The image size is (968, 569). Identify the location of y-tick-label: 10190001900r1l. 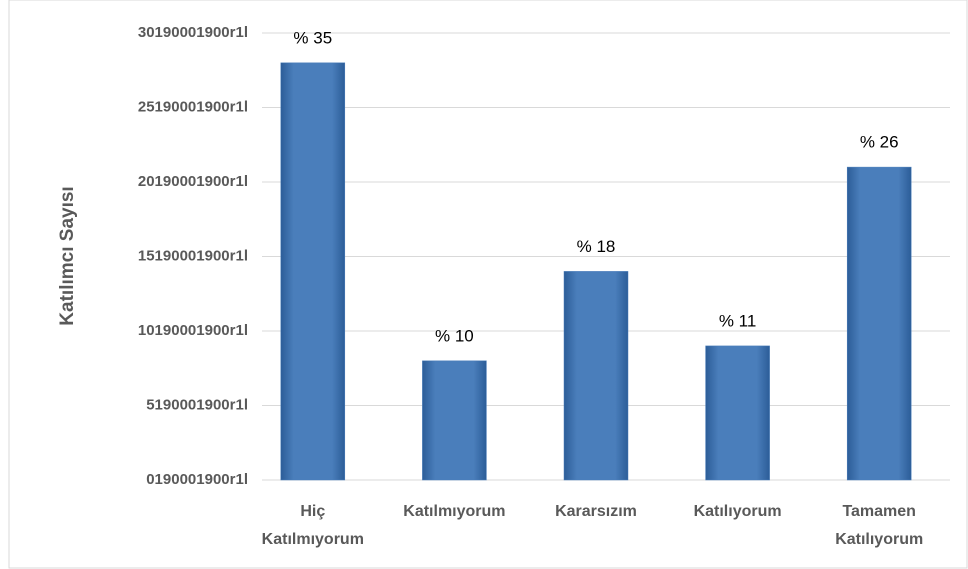
(193, 330).